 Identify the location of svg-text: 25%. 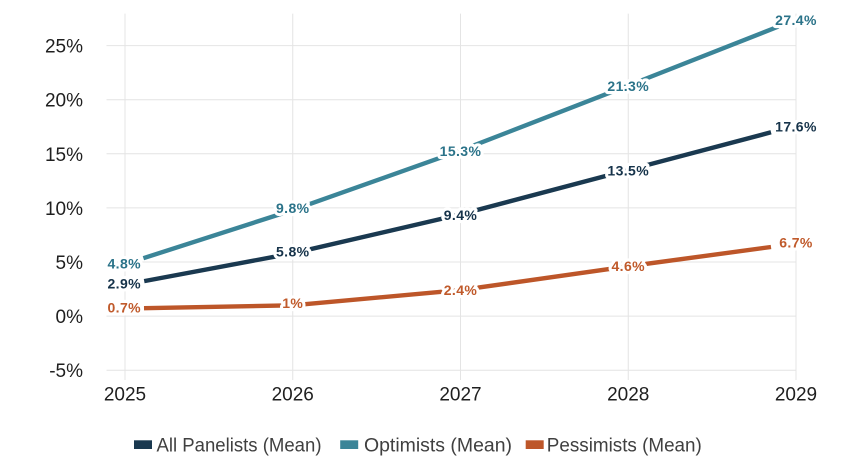
(64, 47).